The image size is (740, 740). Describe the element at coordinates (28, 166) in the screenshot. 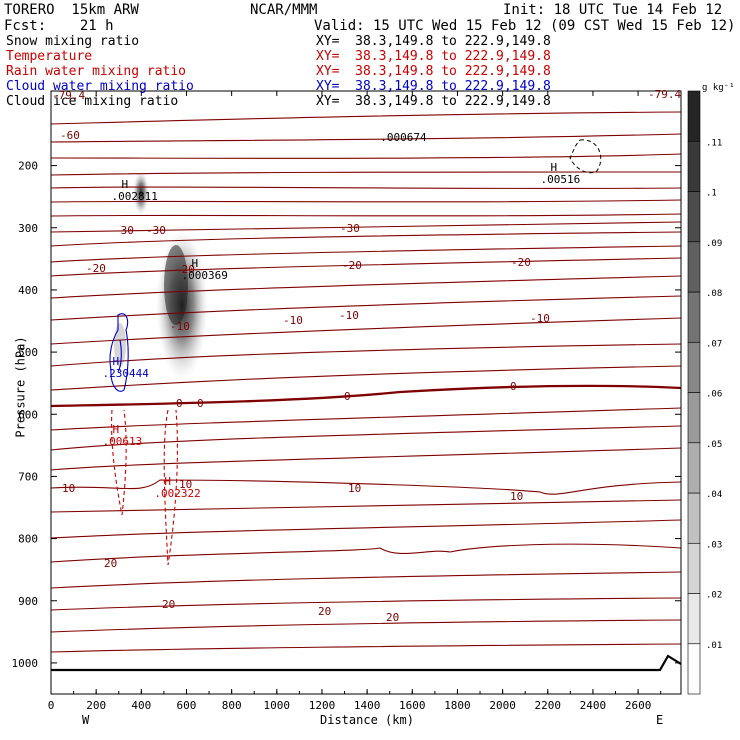

I see `y-tick-label: 200` at that location.